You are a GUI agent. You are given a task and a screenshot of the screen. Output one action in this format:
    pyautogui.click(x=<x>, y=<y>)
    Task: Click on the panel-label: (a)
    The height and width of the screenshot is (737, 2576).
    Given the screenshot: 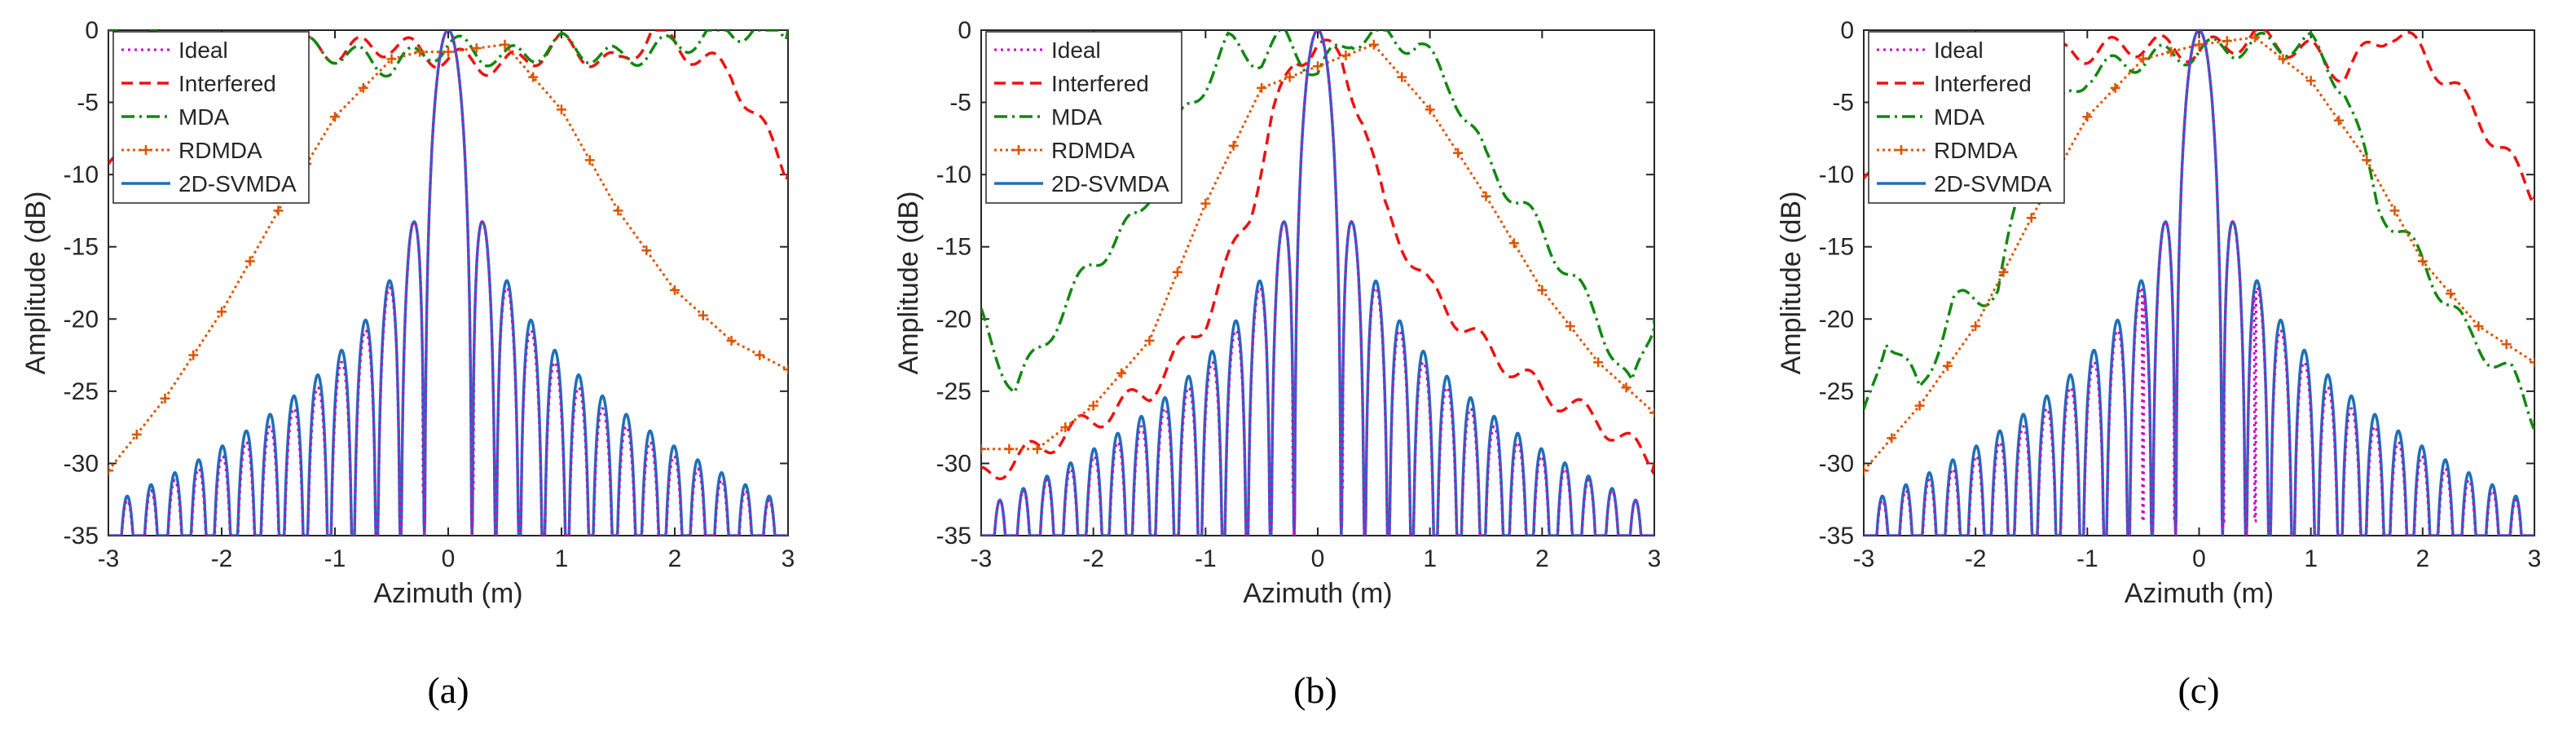 What is the action you would take?
    pyautogui.click(x=448, y=690)
    